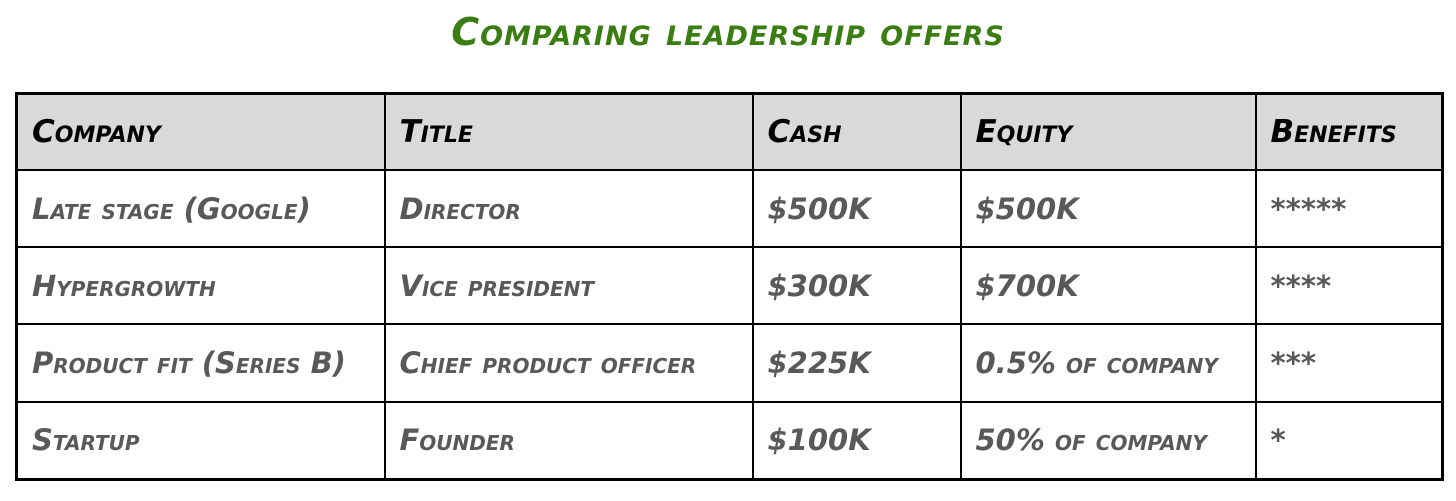  I want to click on cell-company: Hypergrowth, so click(200, 286).